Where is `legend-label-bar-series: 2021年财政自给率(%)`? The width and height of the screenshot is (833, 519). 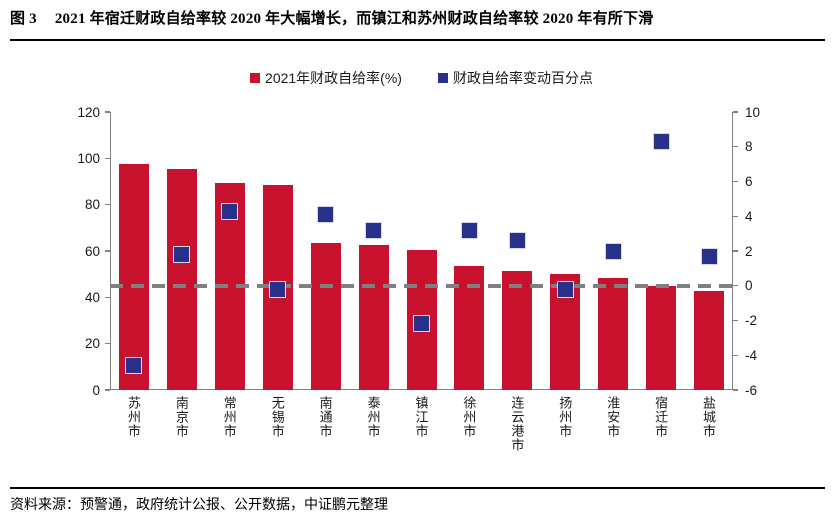
legend-label-bar-series: 2021年财政自给率(%) is located at coordinates (333, 78).